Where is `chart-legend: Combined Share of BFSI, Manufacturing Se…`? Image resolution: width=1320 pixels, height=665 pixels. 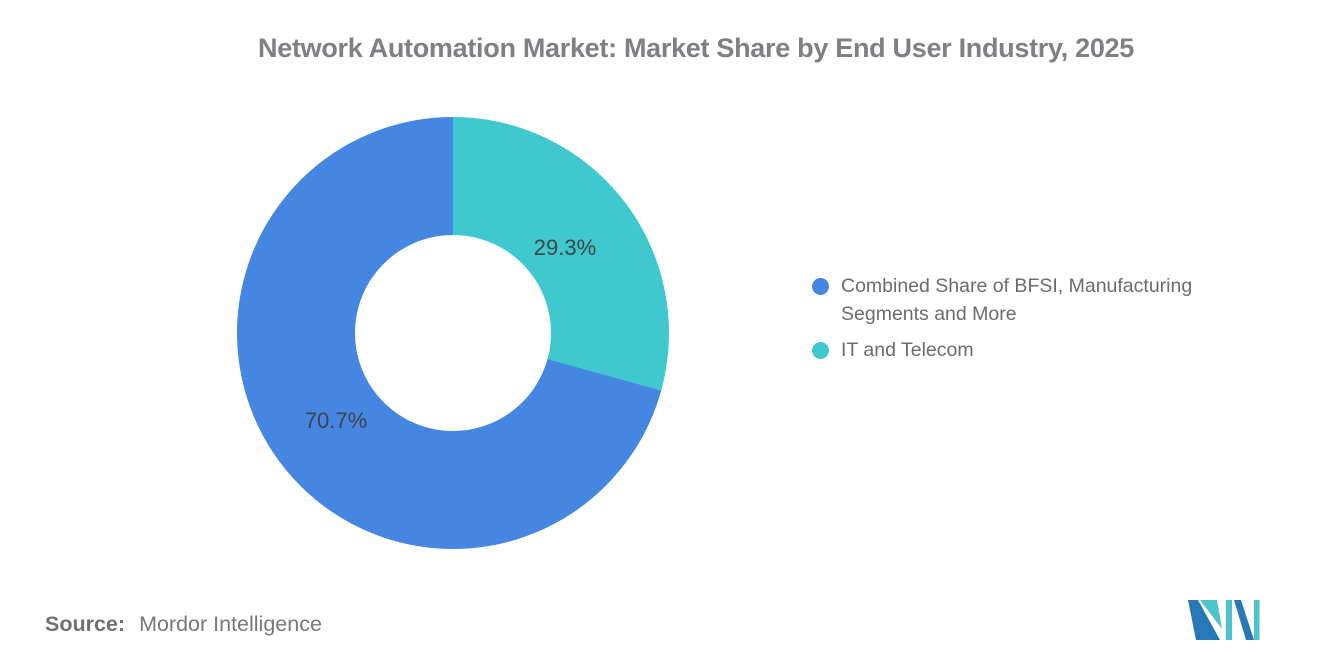 chart-legend: Combined Share of BFSI, Manufacturing Se… is located at coordinates (1032, 318).